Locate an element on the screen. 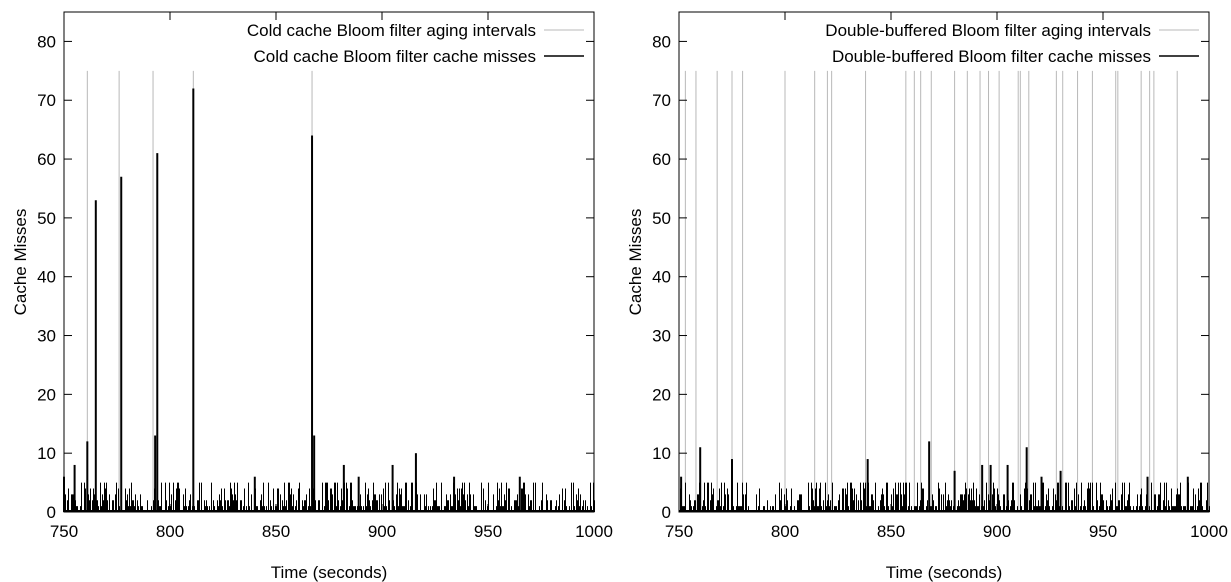 The width and height of the screenshot is (1231, 582). legend-label: Cold cache Bloom filter aging intervals is located at coordinates (391, 30).